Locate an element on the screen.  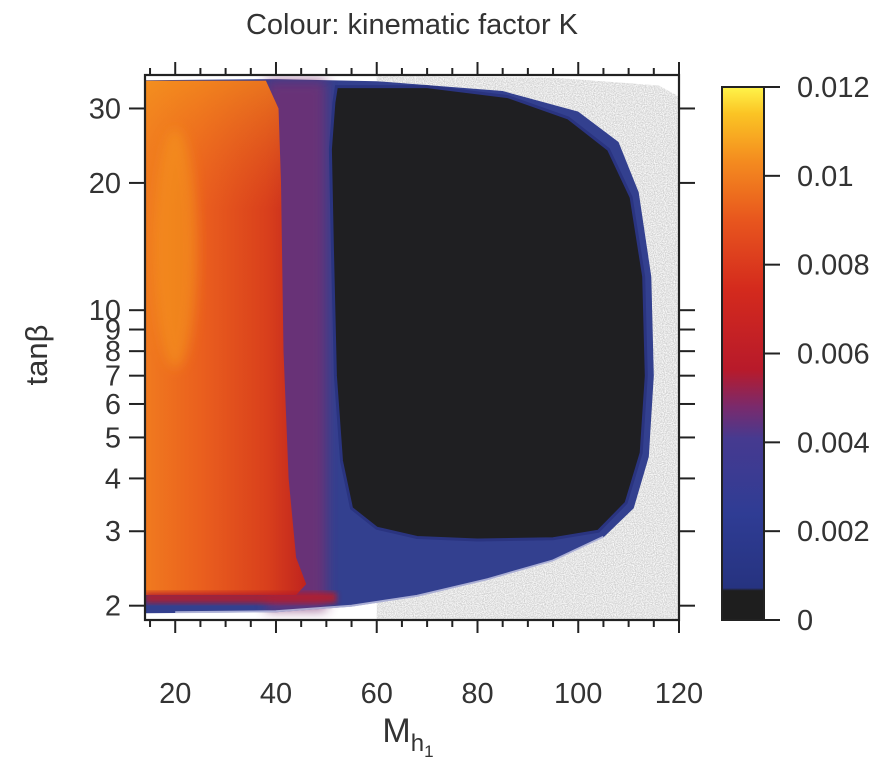
y-tick-label: 7 is located at coordinates (113, 377).